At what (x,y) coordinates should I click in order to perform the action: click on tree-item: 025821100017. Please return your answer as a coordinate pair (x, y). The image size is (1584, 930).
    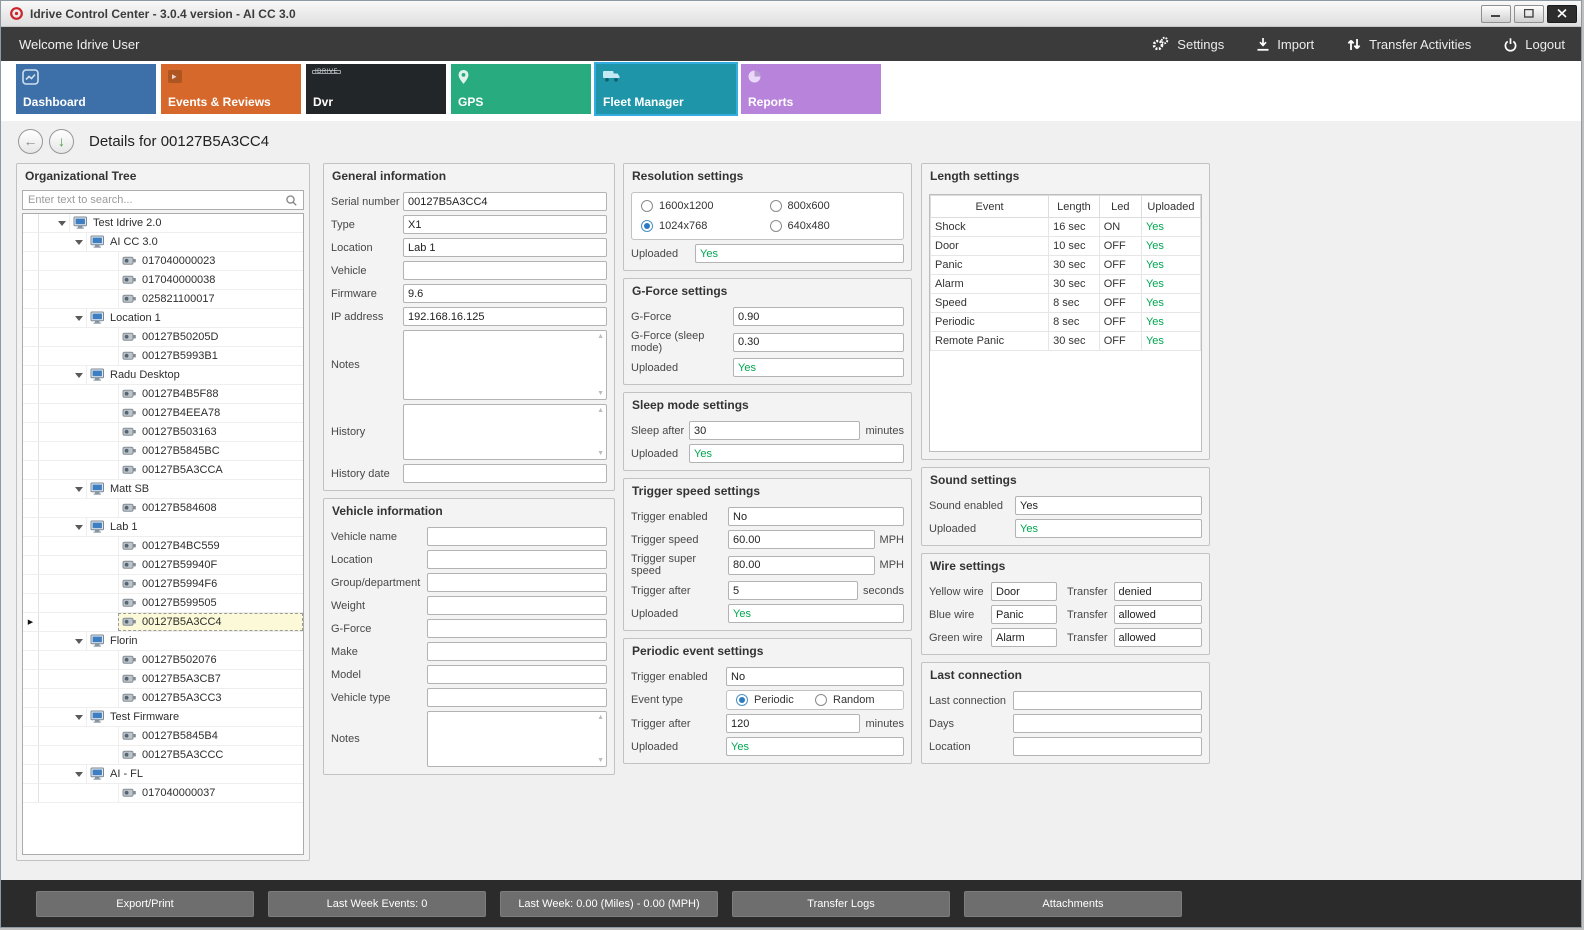
    Looking at the image, I should click on (163, 299).